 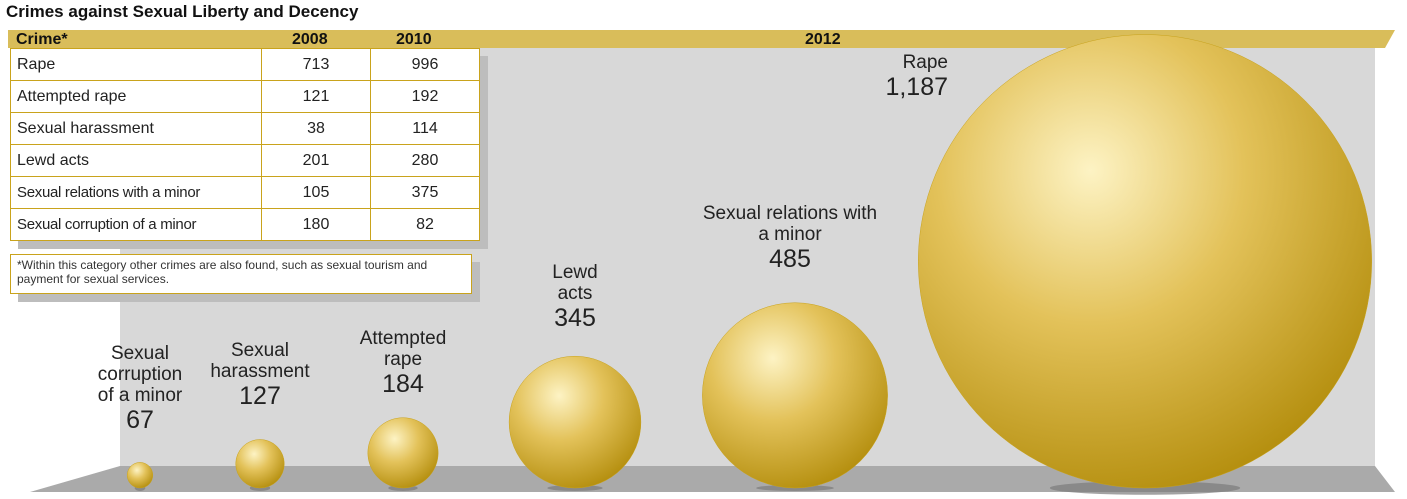 What do you see at coordinates (916, 87) in the screenshot?
I see `value-label: 1,187` at bounding box center [916, 87].